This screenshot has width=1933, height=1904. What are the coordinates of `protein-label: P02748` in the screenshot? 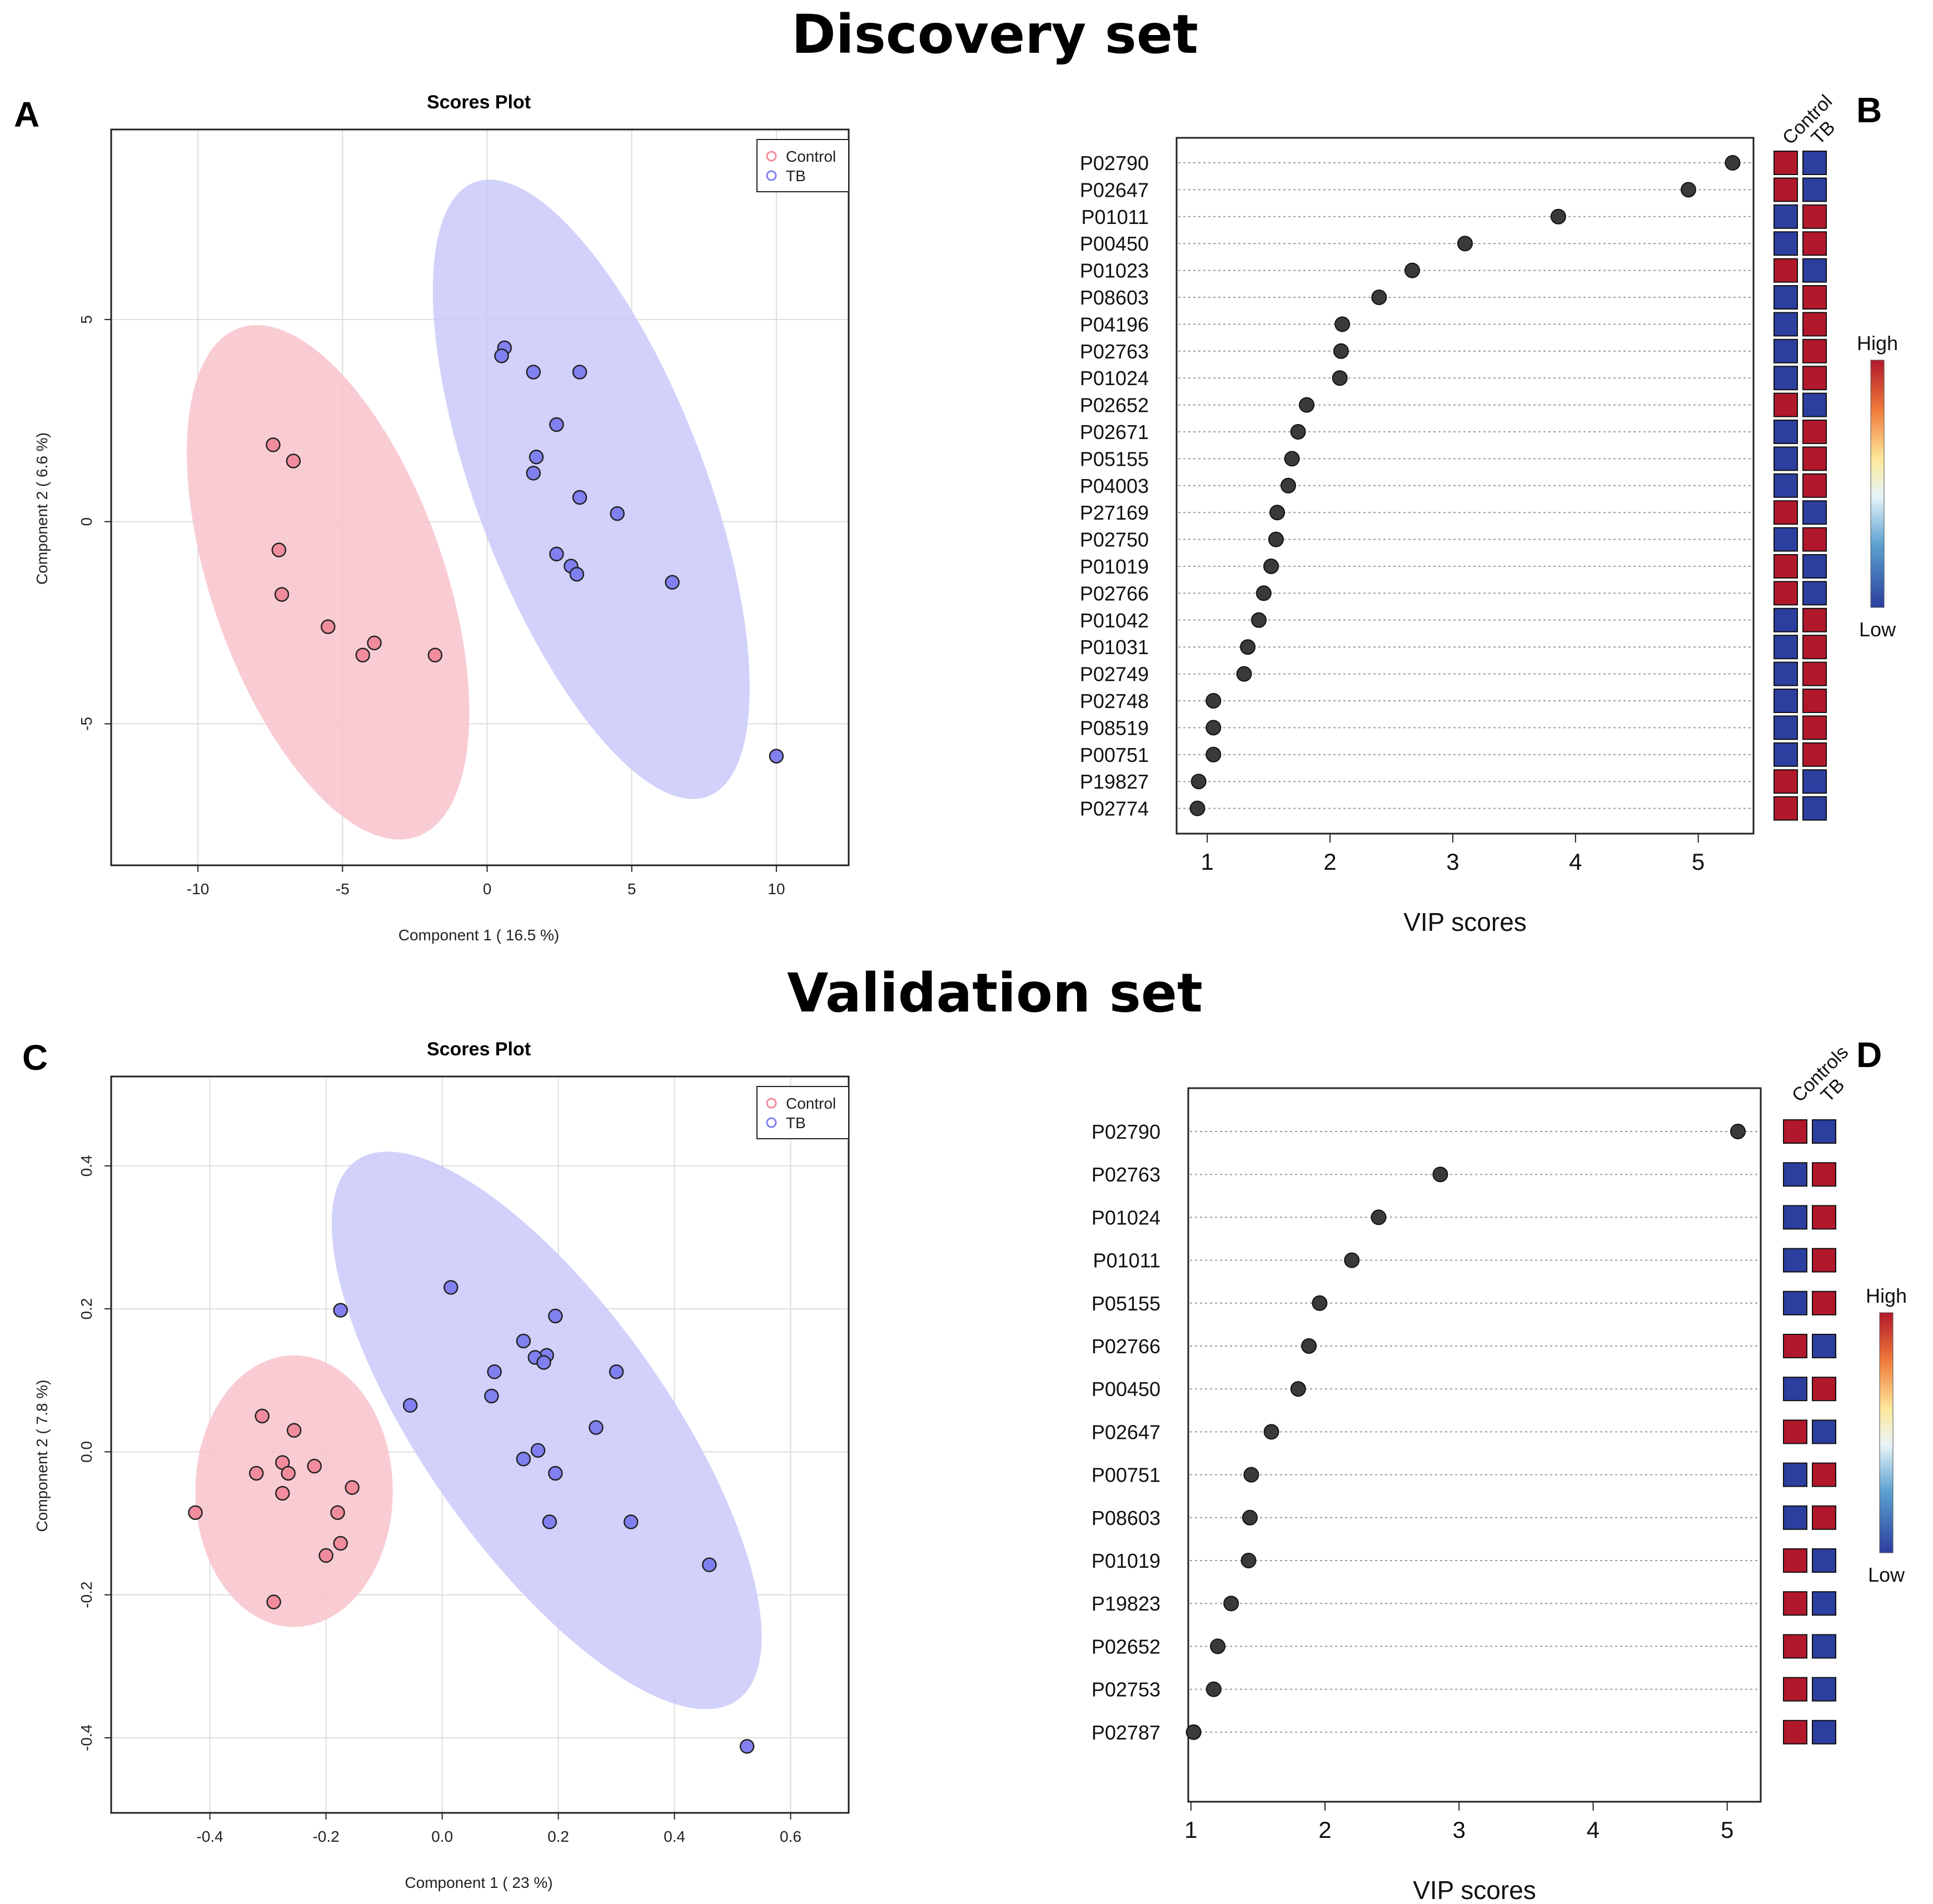 It's located at (1114, 701).